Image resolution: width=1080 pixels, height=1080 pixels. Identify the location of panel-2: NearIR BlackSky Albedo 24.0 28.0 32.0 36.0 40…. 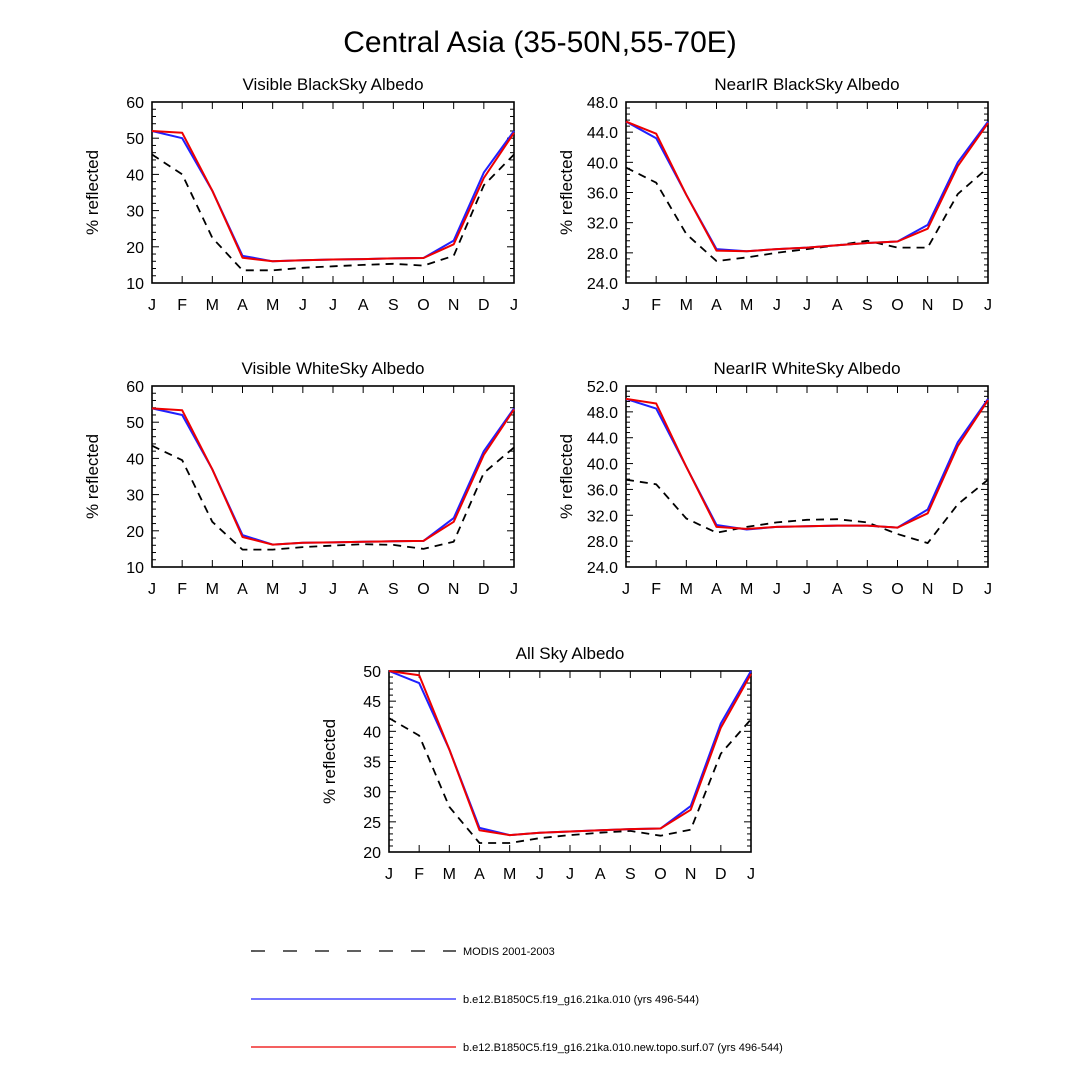
(774, 194).